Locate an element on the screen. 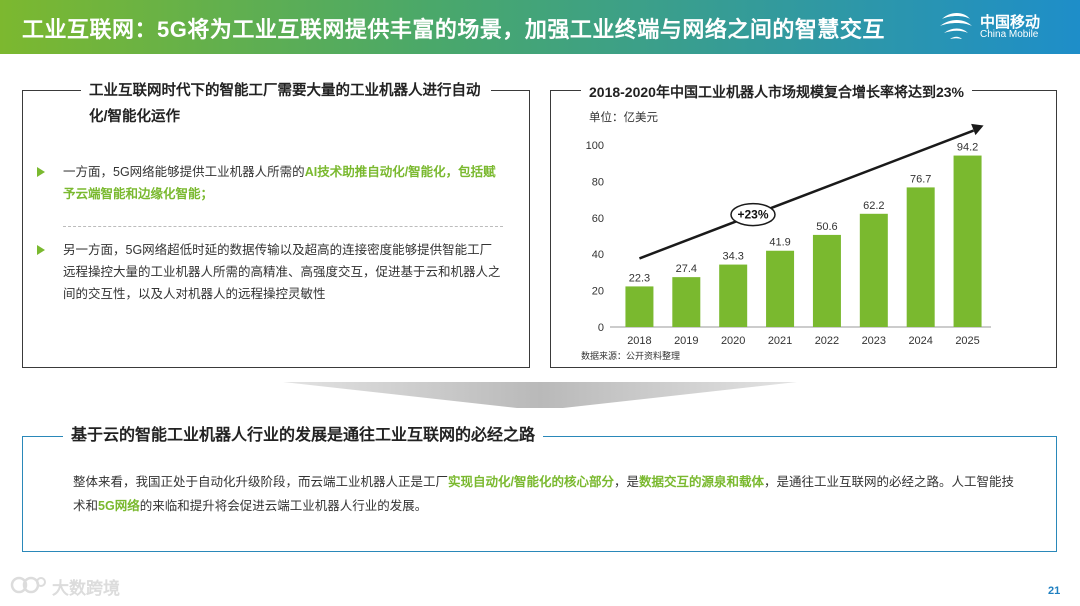 Image resolution: width=1080 pixels, height=606 pixels. x-tick-label-2021: 2021 is located at coordinates (780, 341).